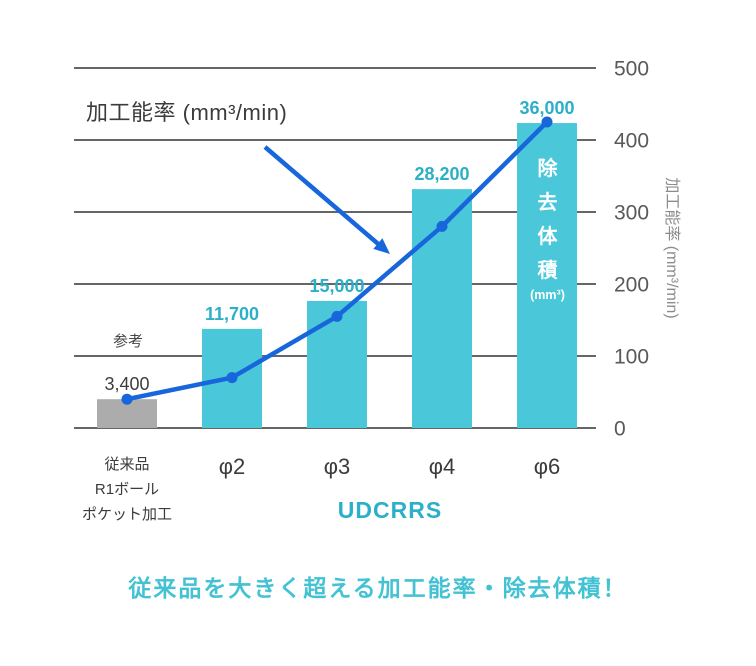  I want to click on right-axis-tick-label: 0, so click(620, 429).